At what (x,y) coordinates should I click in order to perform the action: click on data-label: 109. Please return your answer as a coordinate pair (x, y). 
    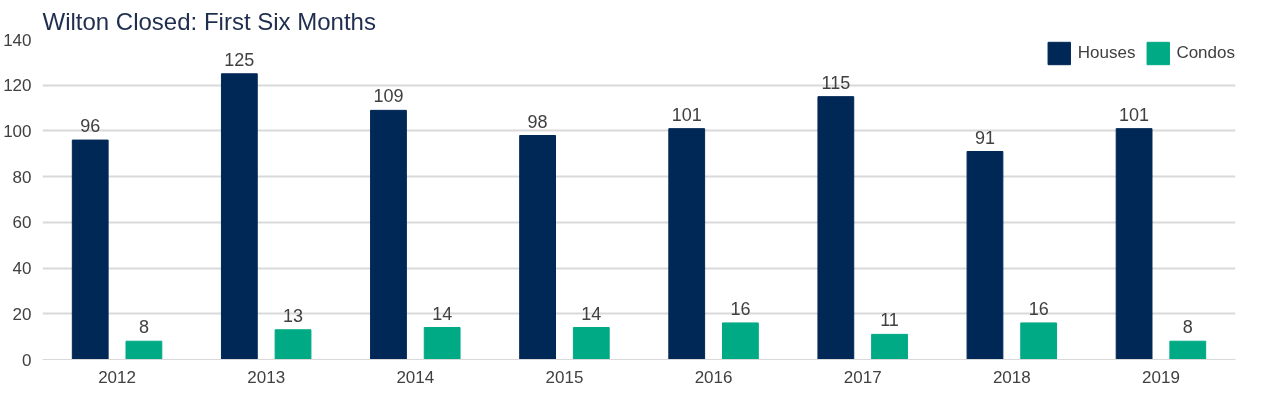
    Looking at the image, I should click on (388, 96).